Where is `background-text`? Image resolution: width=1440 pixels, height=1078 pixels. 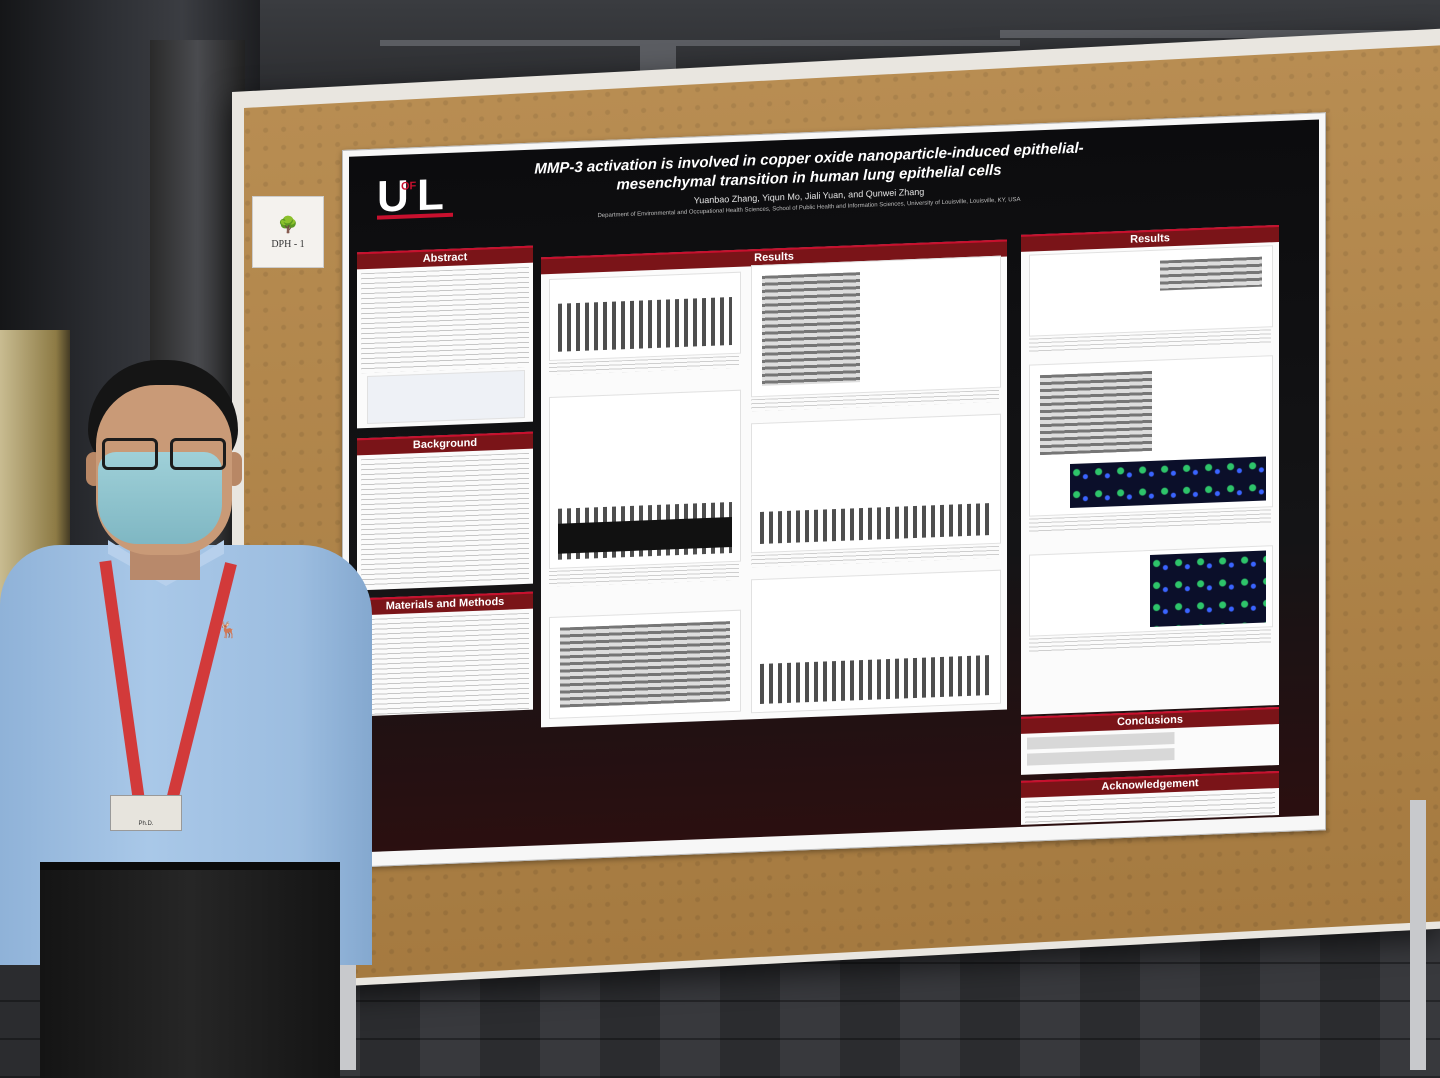
background-text is located at coordinates (445, 520).